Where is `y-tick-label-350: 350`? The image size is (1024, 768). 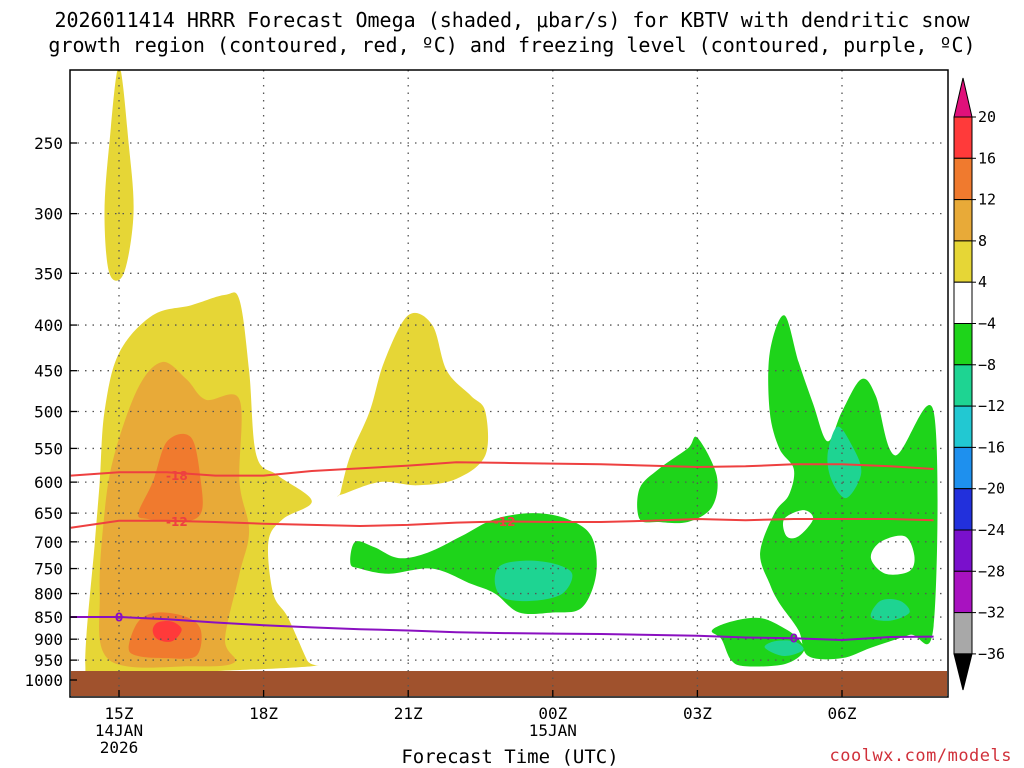
y-tick-label-350: 350 is located at coordinates (48, 273).